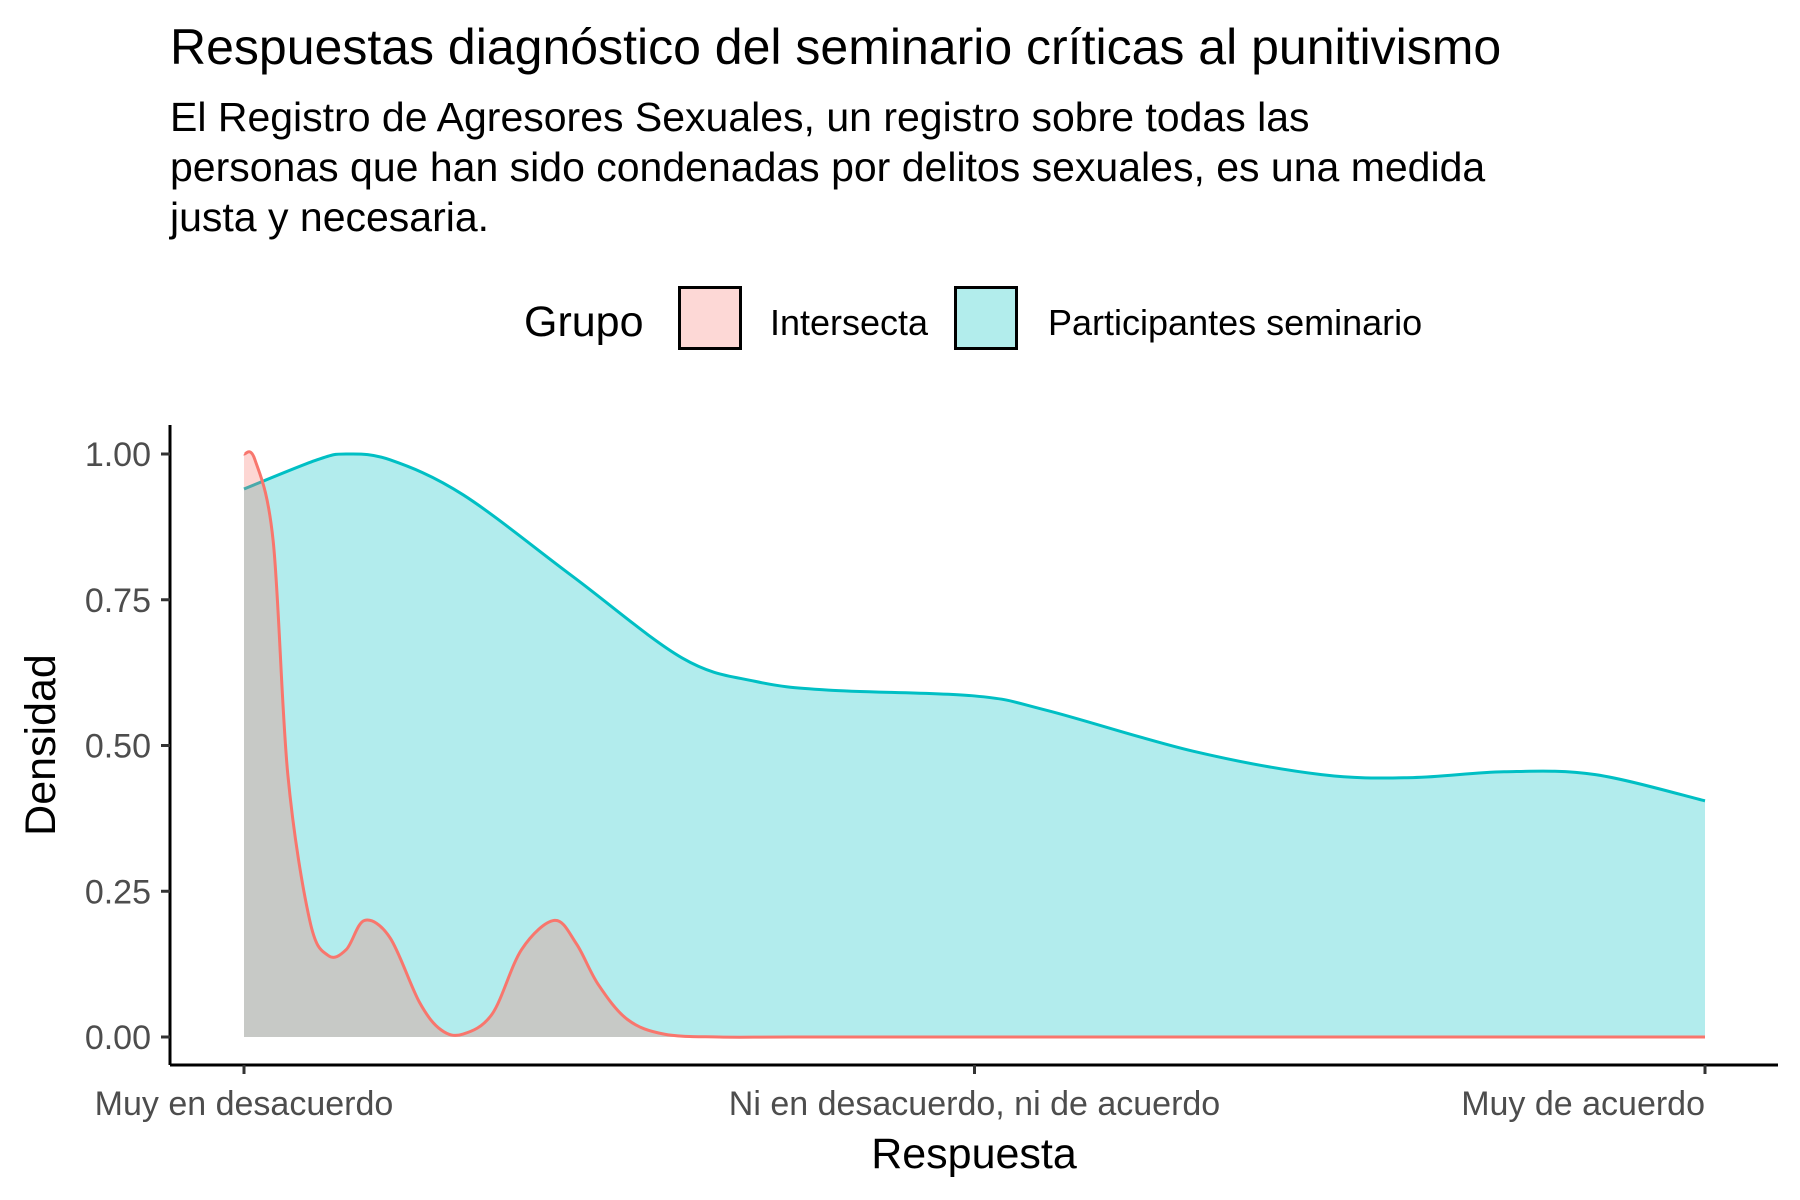 The height and width of the screenshot is (1200, 1800). I want to click on legend-key-intersecta, so click(710, 318).